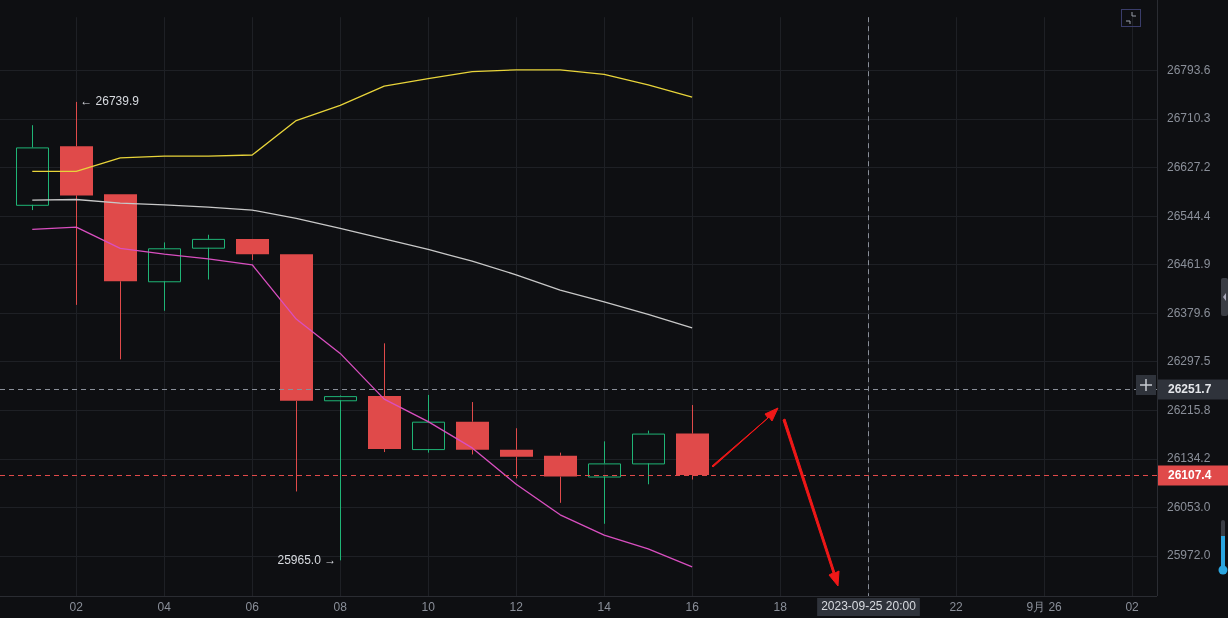  What do you see at coordinates (252, 606) in the screenshot?
I see `x-tick-label: 06` at bounding box center [252, 606].